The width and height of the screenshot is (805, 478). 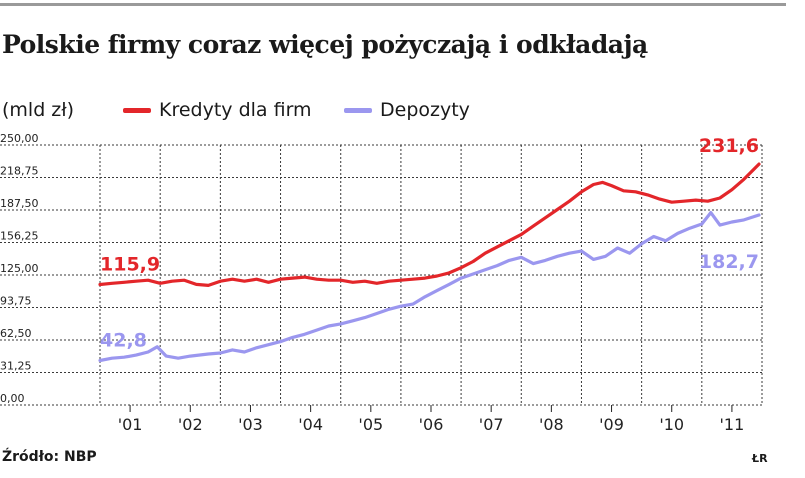 What do you see at coordinates (19, 171) in the screenshot?
I see `y-tick-label: 218,75` at bounding box center [19, 171].